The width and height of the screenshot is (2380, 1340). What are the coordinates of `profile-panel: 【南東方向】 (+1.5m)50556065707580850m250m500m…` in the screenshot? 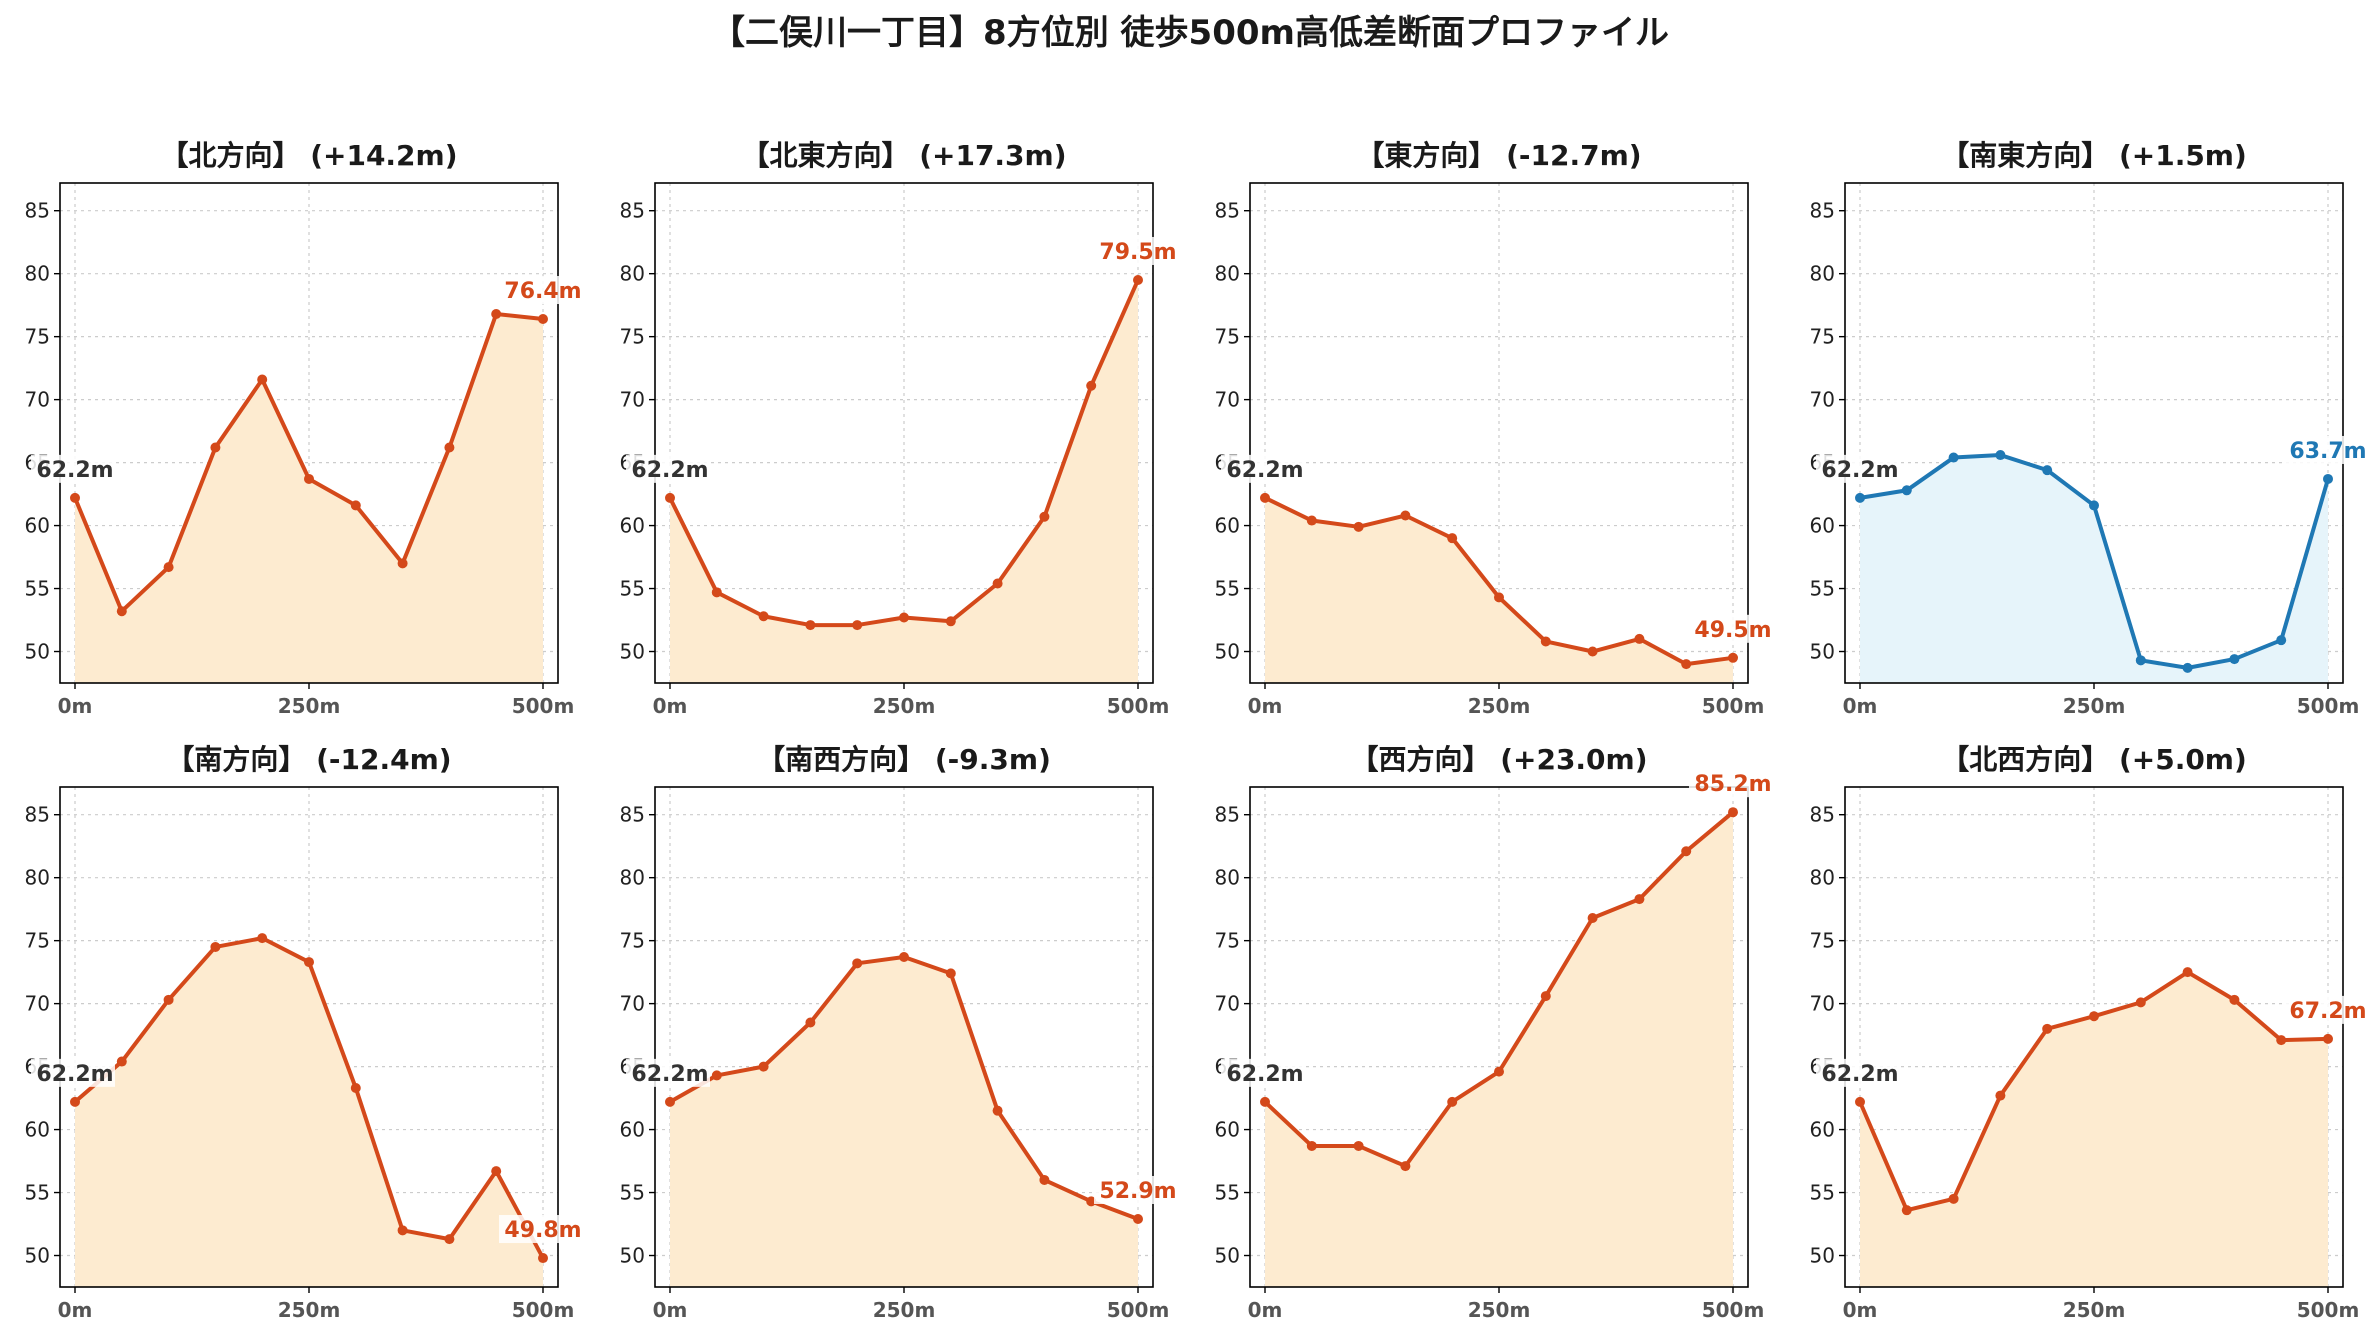 It's located at (2089, 428).